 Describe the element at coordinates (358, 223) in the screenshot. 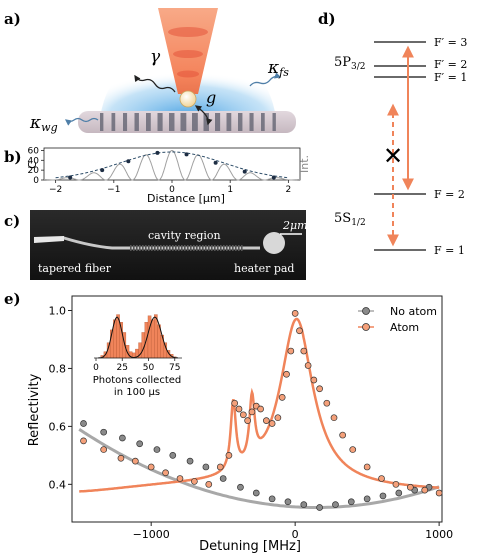

I see `lower-manifold-subscript: 1/2` at that location.